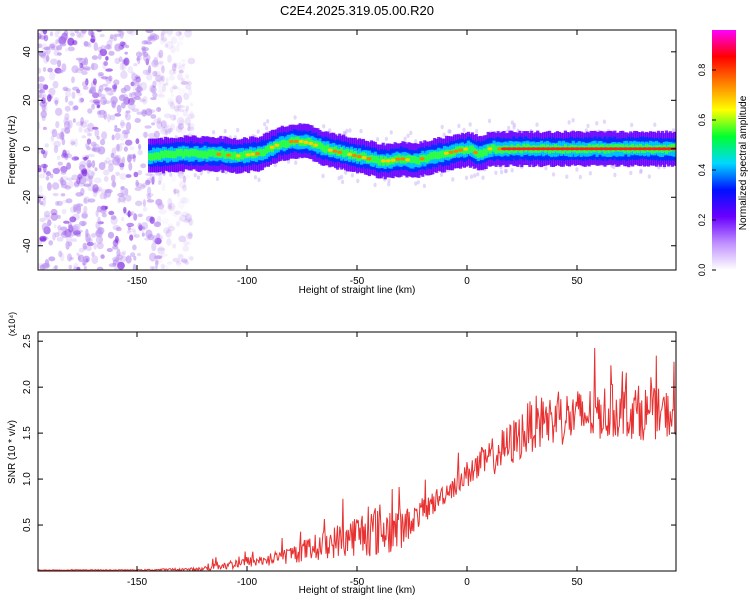  I want to click on y-tick-label: -40, so click(27, 245).